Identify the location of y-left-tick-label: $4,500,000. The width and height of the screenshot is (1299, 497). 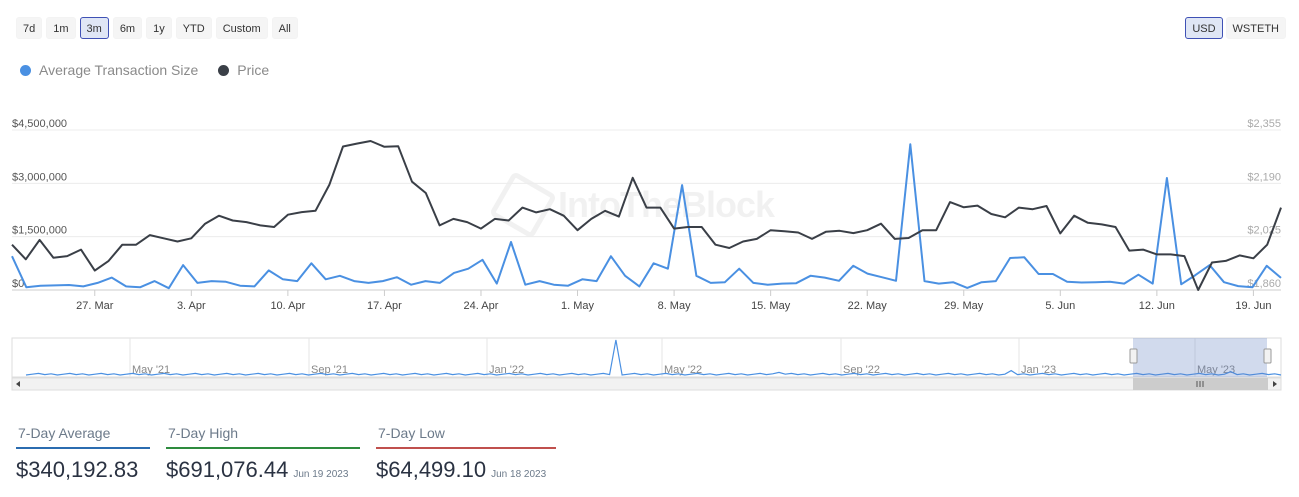
(39, 124).